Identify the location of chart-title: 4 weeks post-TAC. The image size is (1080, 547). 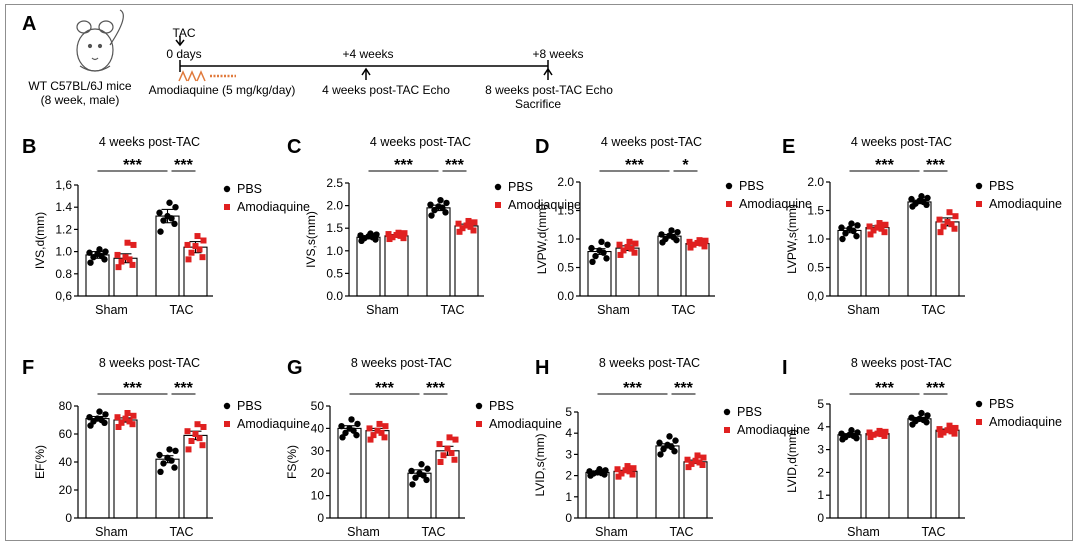
(149, 142).